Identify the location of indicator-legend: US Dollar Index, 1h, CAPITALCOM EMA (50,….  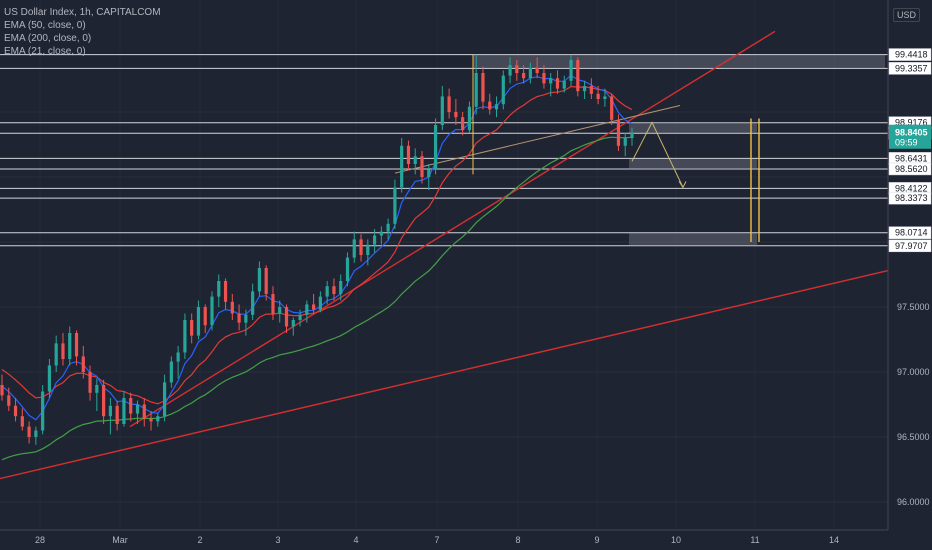
(82, 32).